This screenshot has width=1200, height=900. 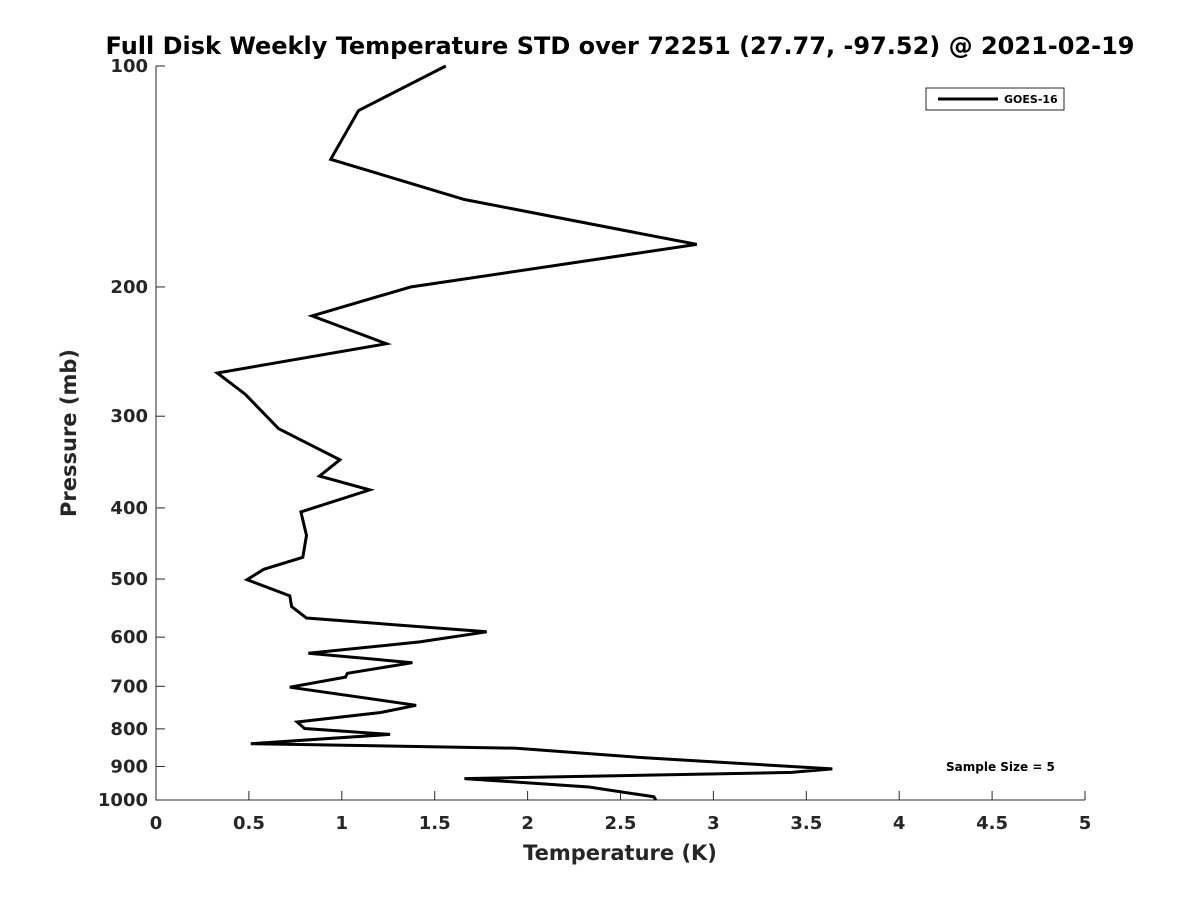 What do you see at coordinates (621, 812) in the screenshot?
I see `x-axis: 0 0.5 1 1.5 2 2.5 3 3.5 4 4.5 5` at bounding box center [621, 812].